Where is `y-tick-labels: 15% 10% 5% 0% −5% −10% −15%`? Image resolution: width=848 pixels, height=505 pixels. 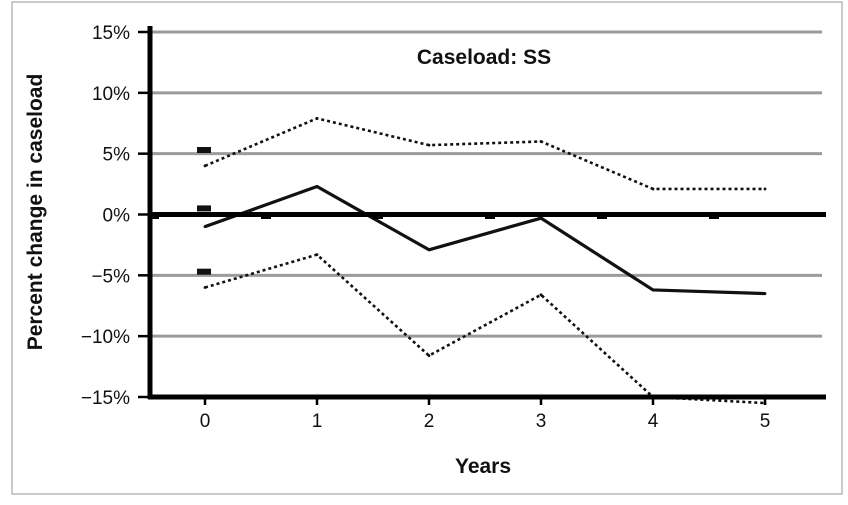
y-tick-labels: 15% 10% 5% 0% −5% −10% −15% is located at coordinates (105, 216).